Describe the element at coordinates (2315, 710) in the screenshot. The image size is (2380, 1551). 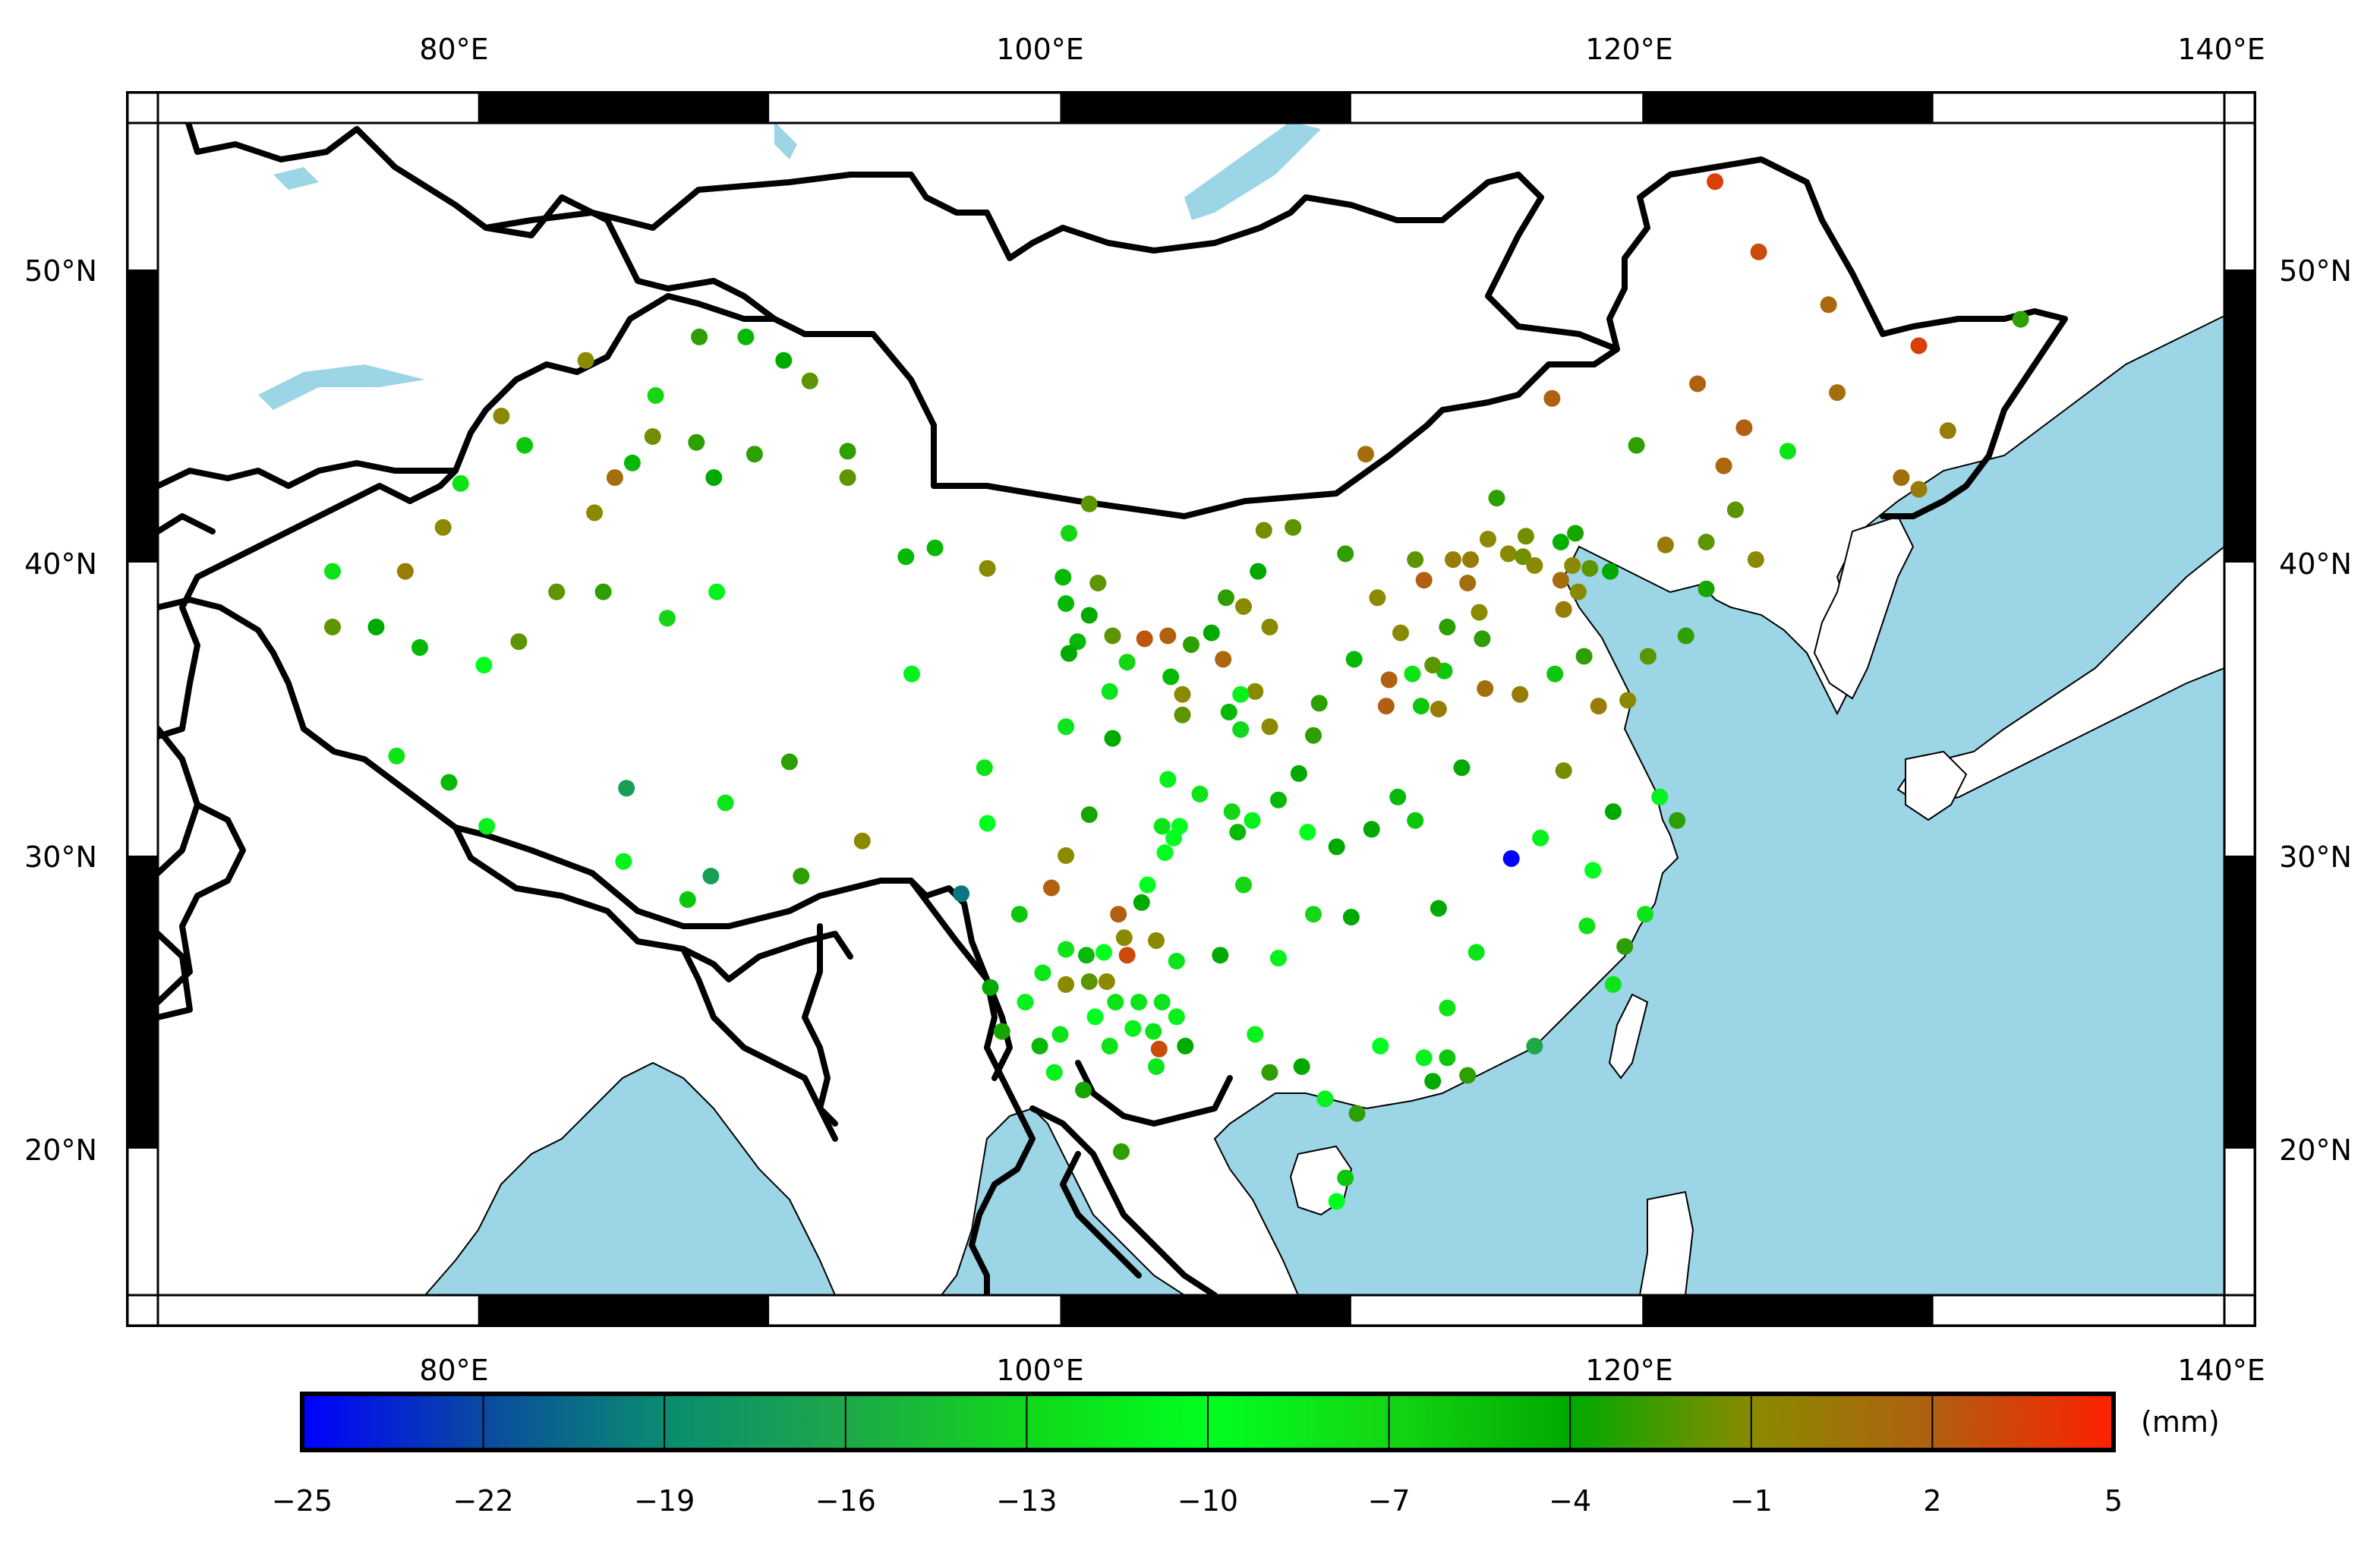
I see `right-lat-labels: 50°N 40°N 30°N 20°N` at that location.